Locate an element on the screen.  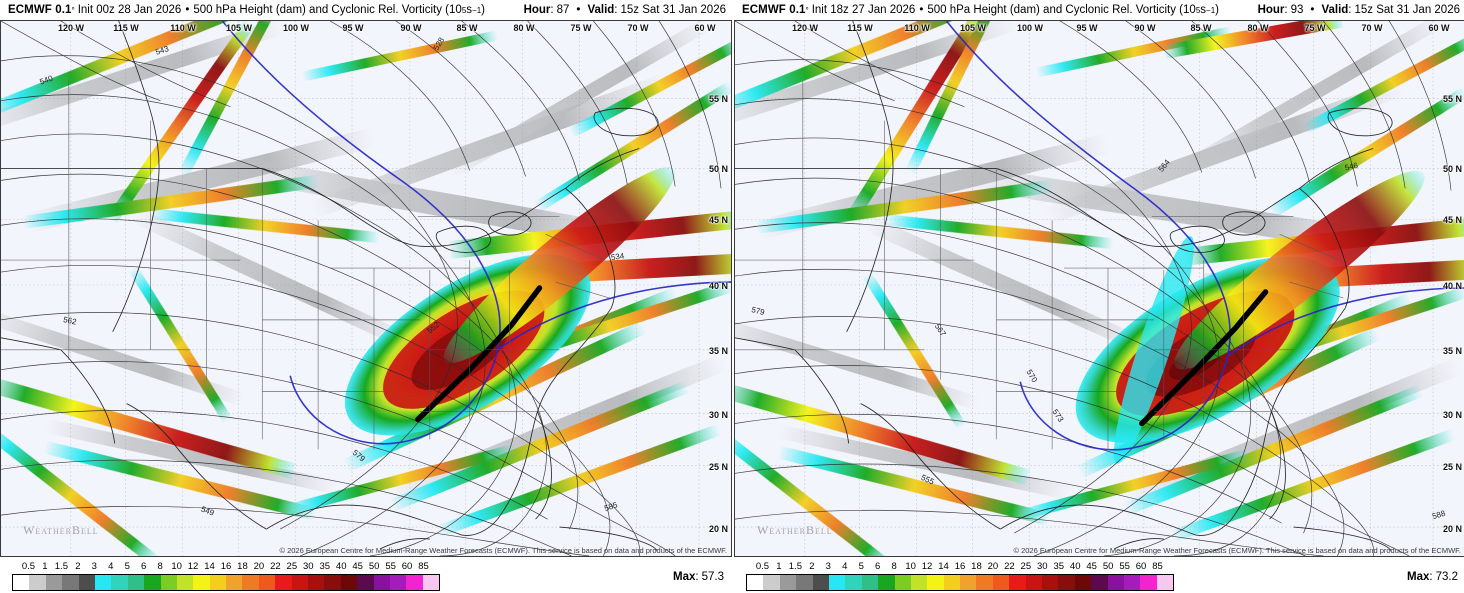
init-time-label: Init 00z 28 Jan 2026 is located at coordinates (129, 10).